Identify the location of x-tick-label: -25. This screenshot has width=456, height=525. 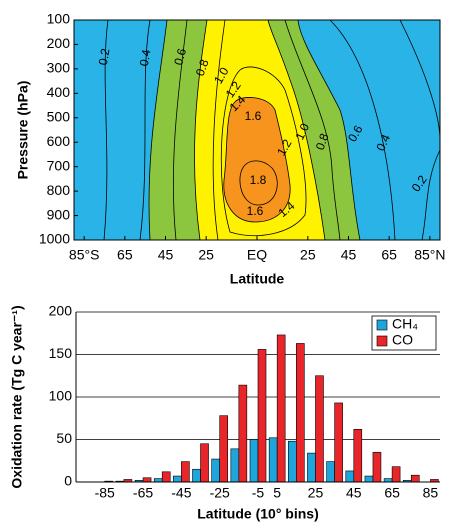
(220, 493).